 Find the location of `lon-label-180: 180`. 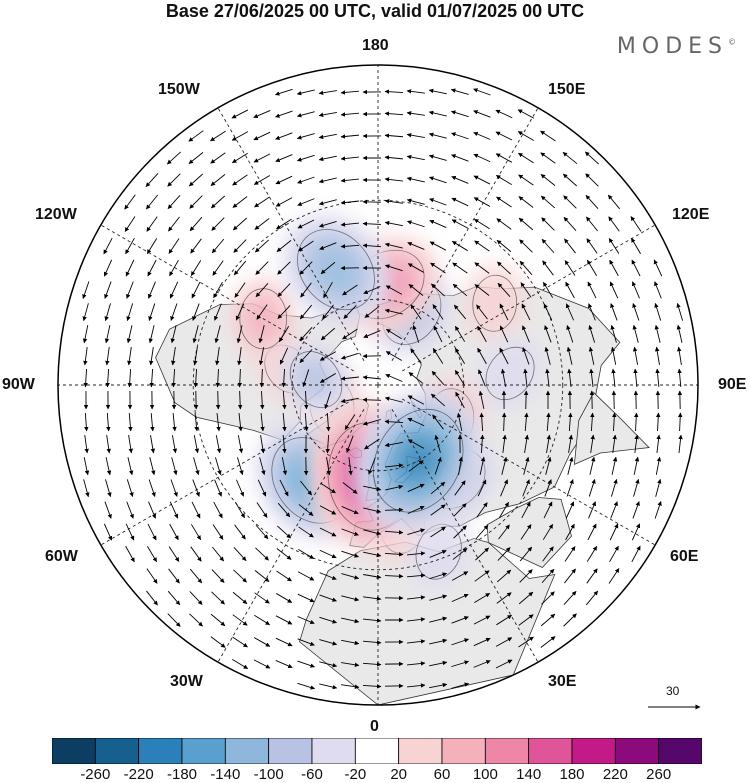

lon-label-180: 180 is located at coordinates (375, 45).